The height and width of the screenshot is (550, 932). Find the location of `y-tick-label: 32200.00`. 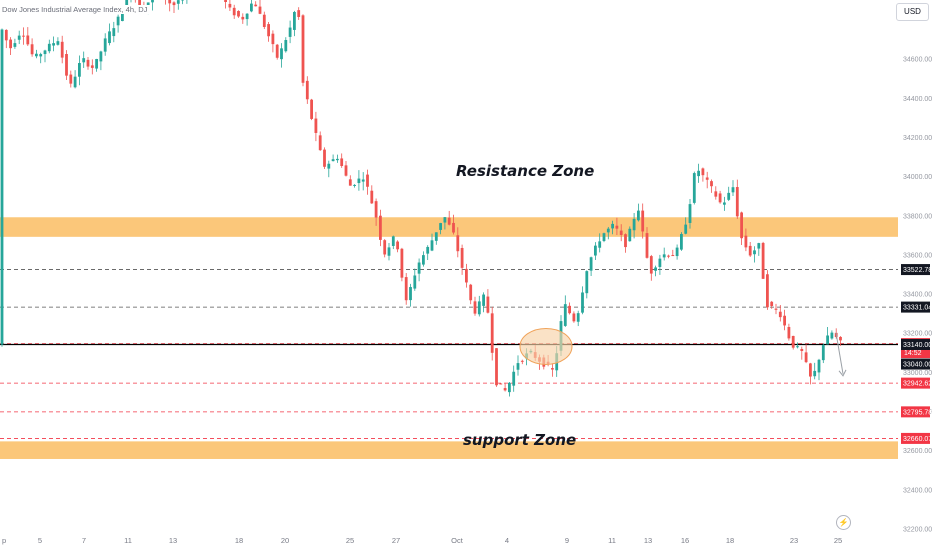

y-tick-label: 32200.00 is located at coordinates (917, 529).